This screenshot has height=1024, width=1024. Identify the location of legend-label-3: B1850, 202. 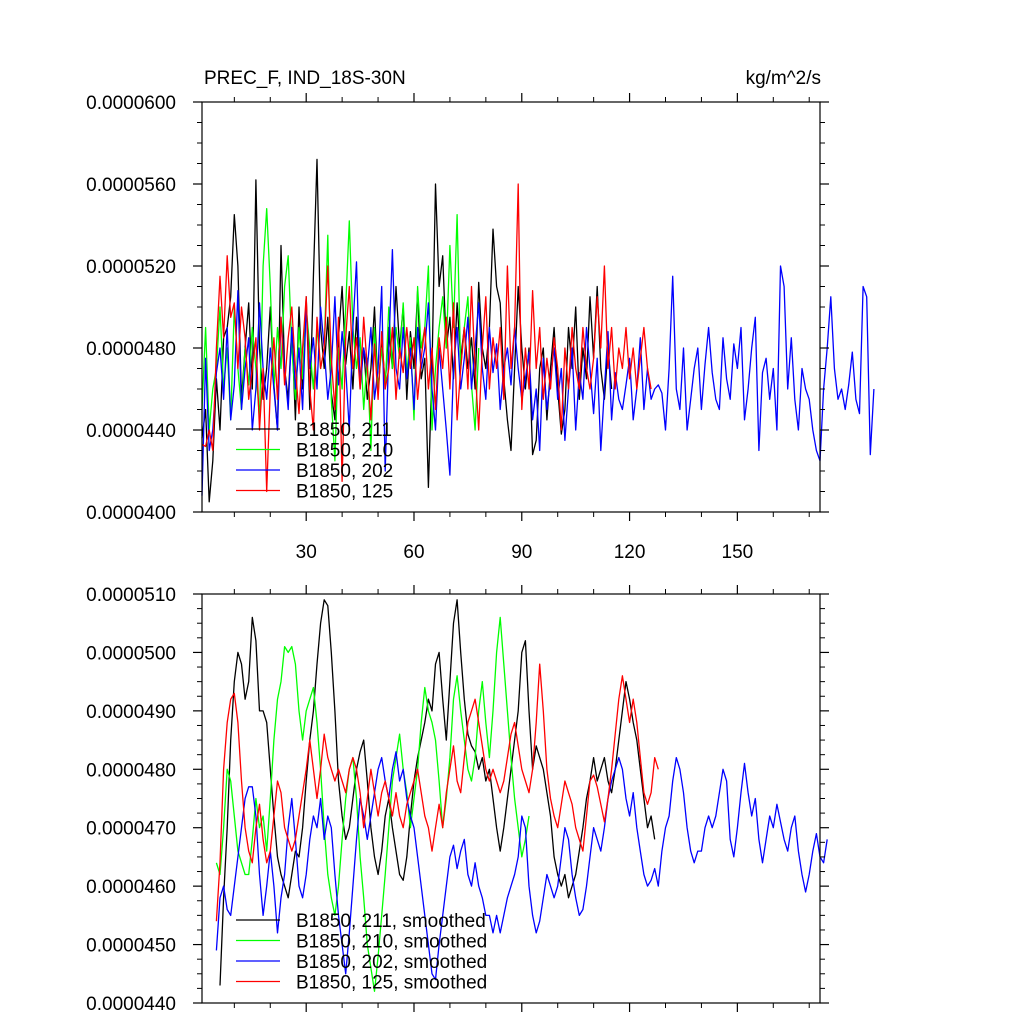
(344, 471).